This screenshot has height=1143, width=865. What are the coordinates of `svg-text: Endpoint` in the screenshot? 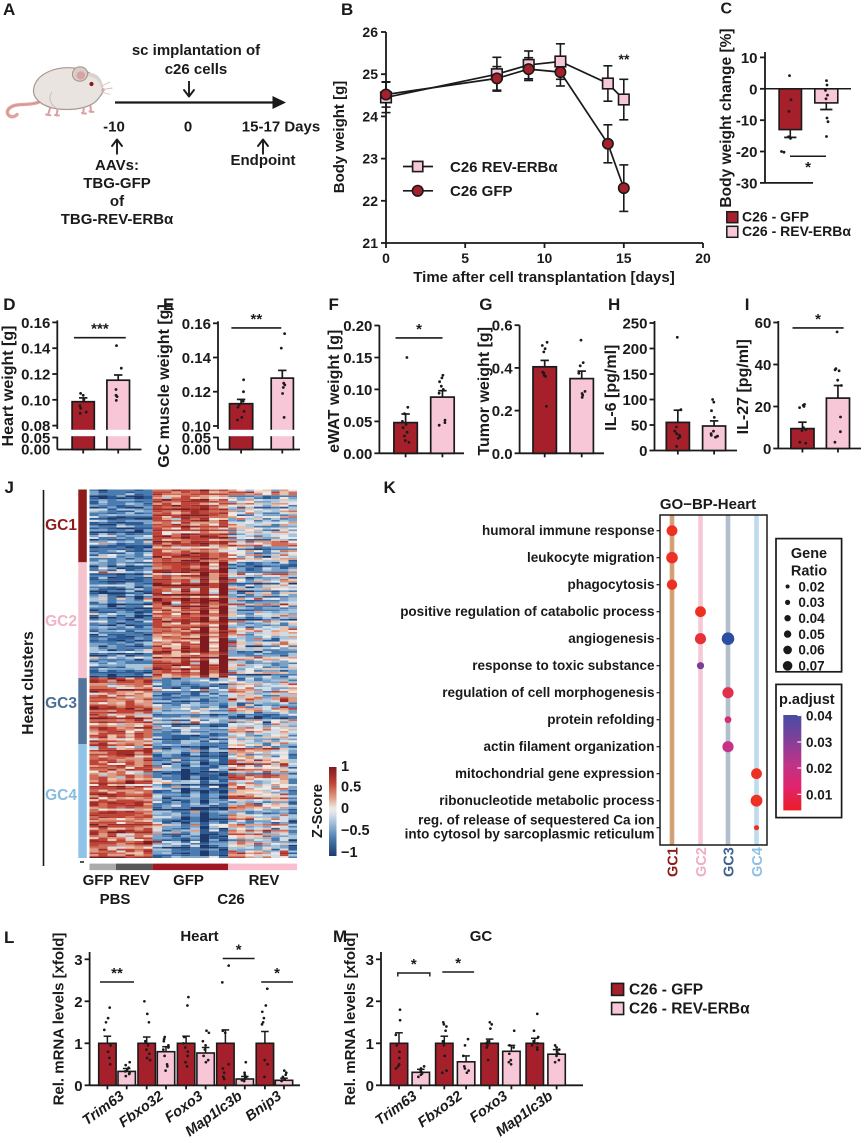 It's located at (263, 160).